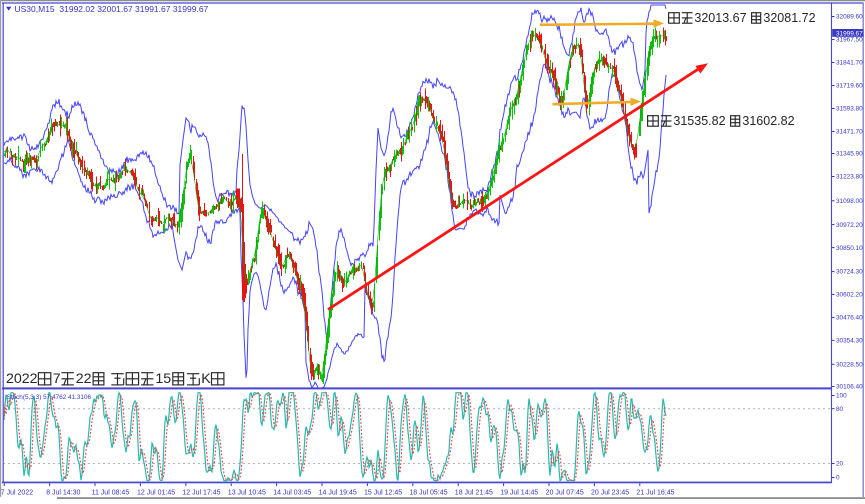 The image size is (865, 504). Describe the element at coordinates (849, 225) in the screenshot. I see `svg-text: 30972.20` at that location.